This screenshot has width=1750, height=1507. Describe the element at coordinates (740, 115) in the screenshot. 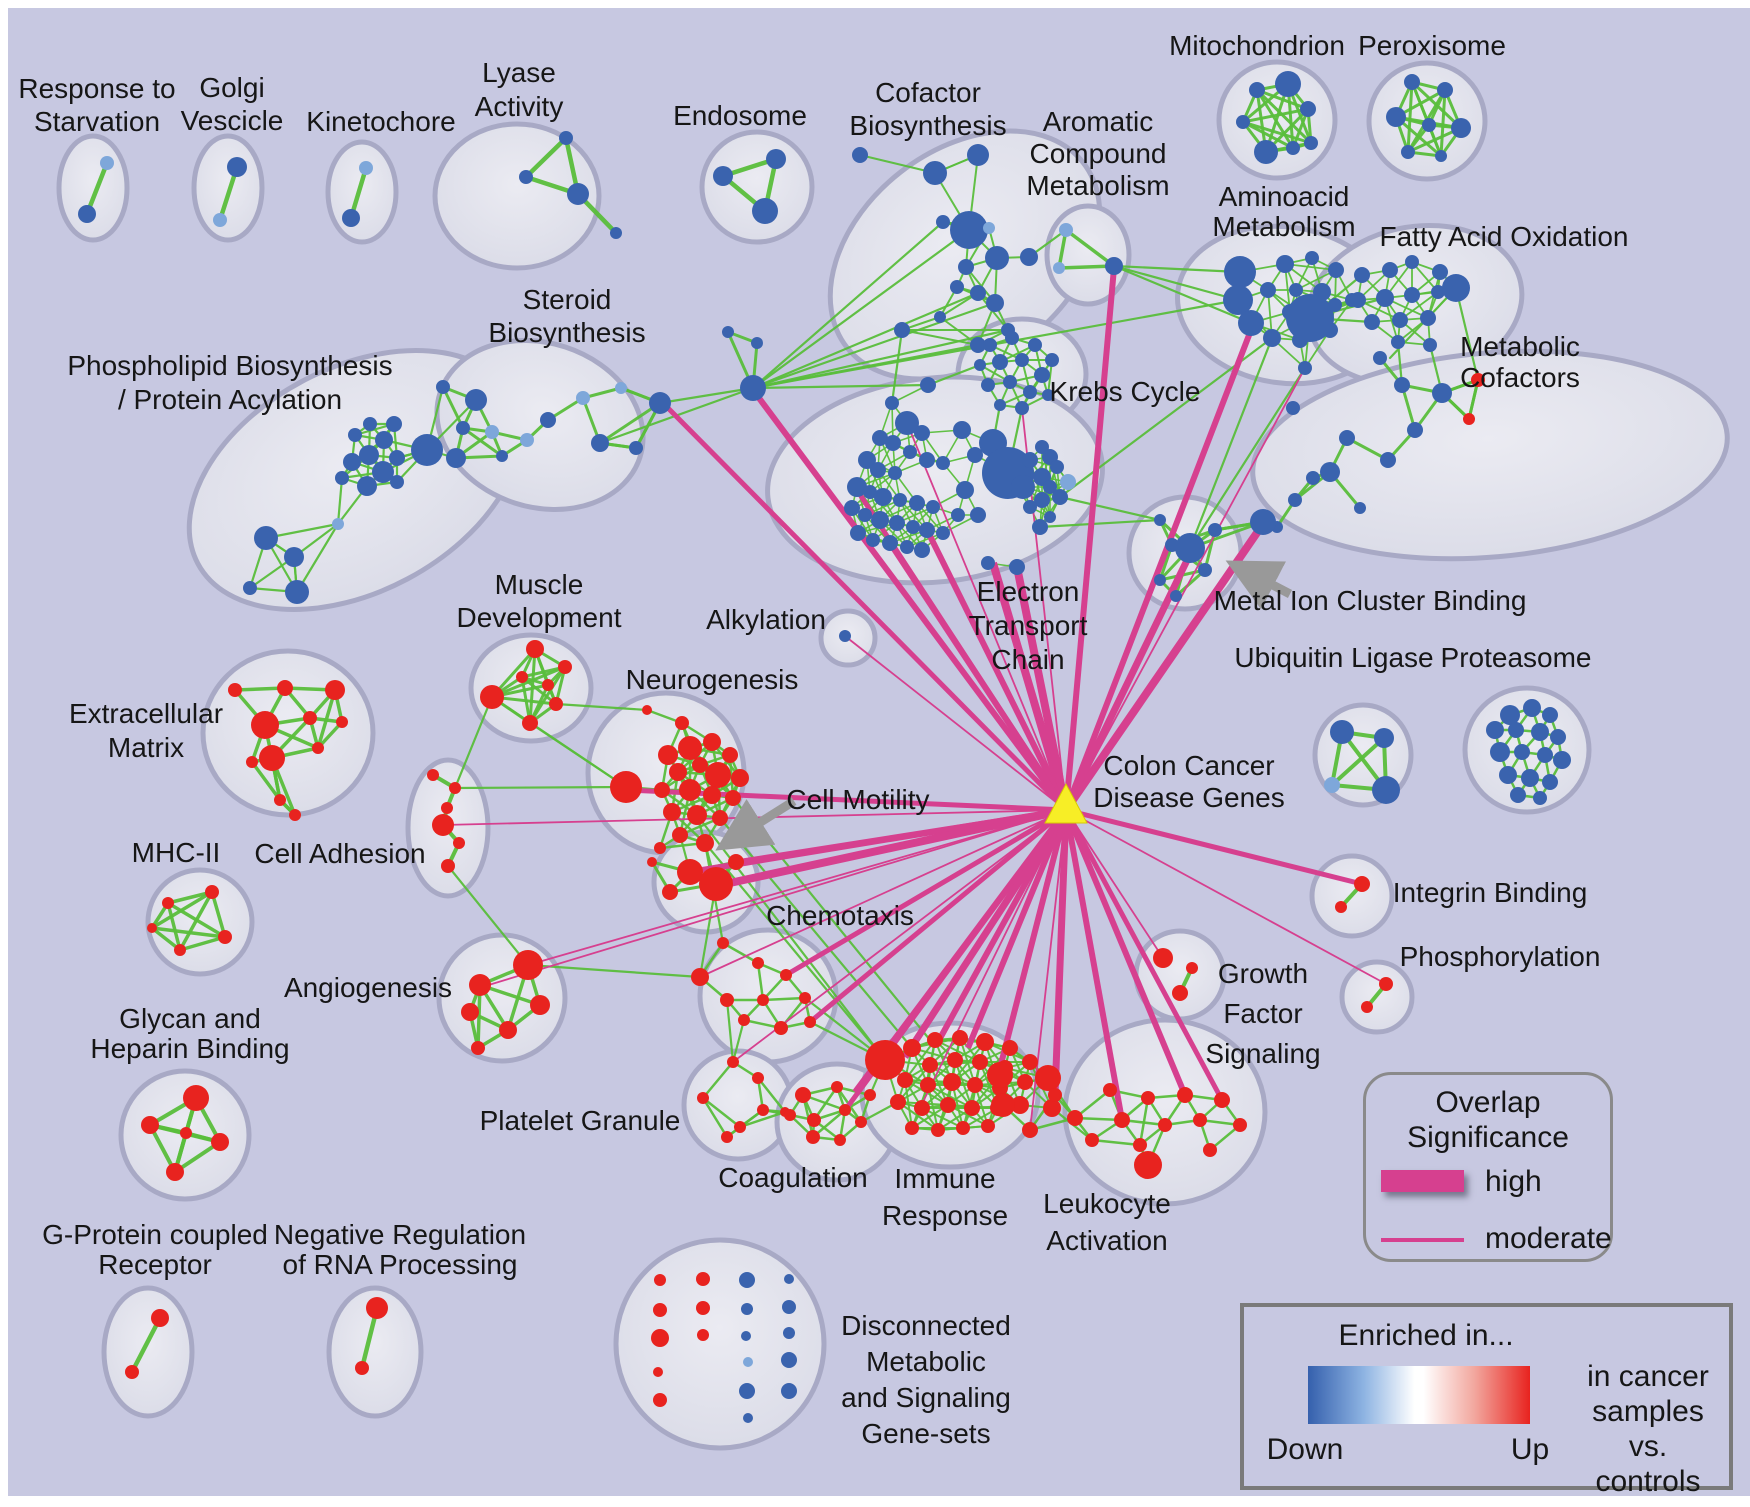

I see `label-endosome: Endosome` at that location.